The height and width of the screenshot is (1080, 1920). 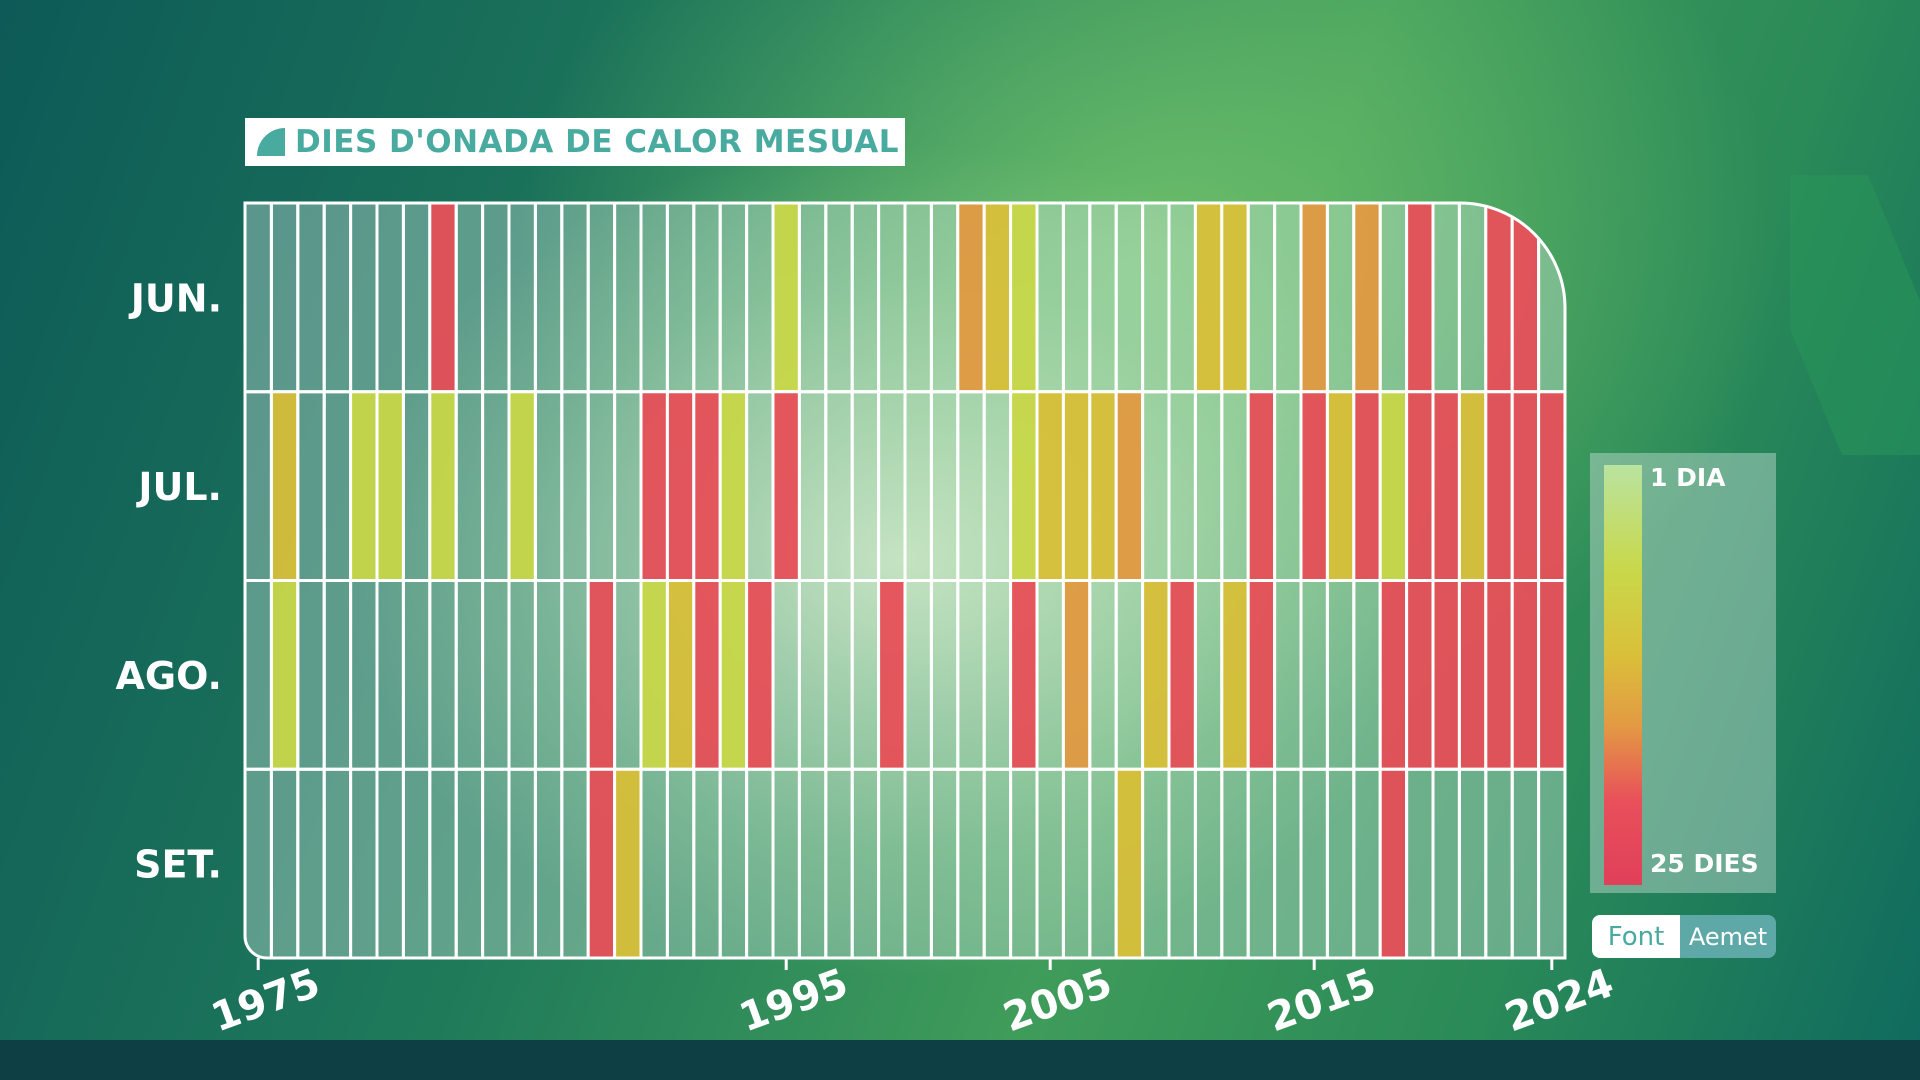 I want to click on source-badge: Font Aemet, so click(x=1684, y=936).